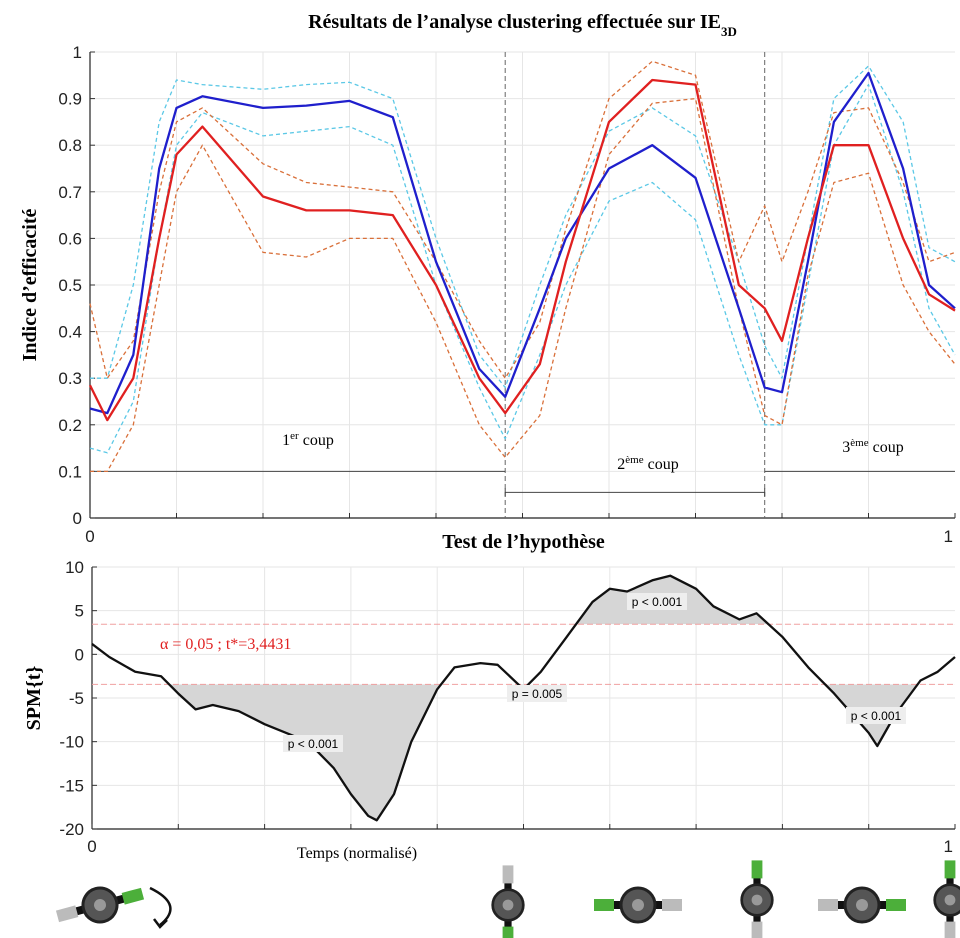 The height and width of the screenshot is (938, 960). Describe the element at coordinates (76, 698) in the screenshot. I see `y-tick-label: -5` at that location.